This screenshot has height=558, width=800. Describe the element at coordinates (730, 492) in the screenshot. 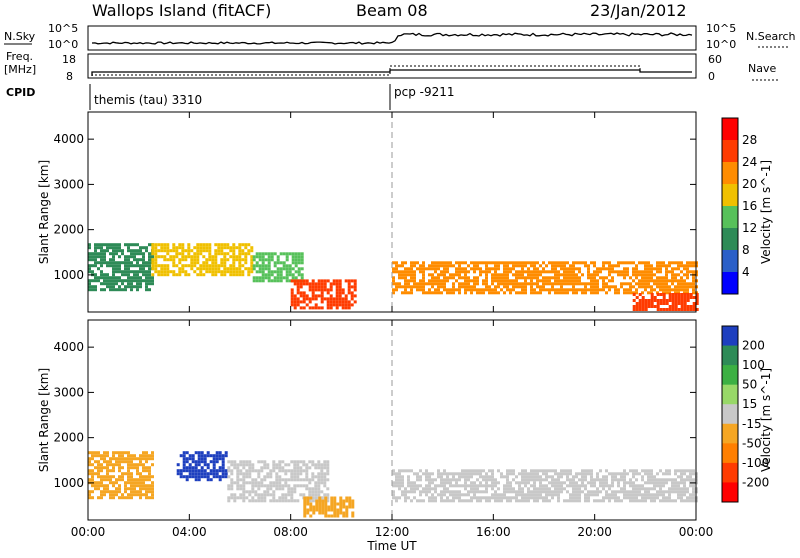

I see `velocity-colorbar-swatch` at that location.